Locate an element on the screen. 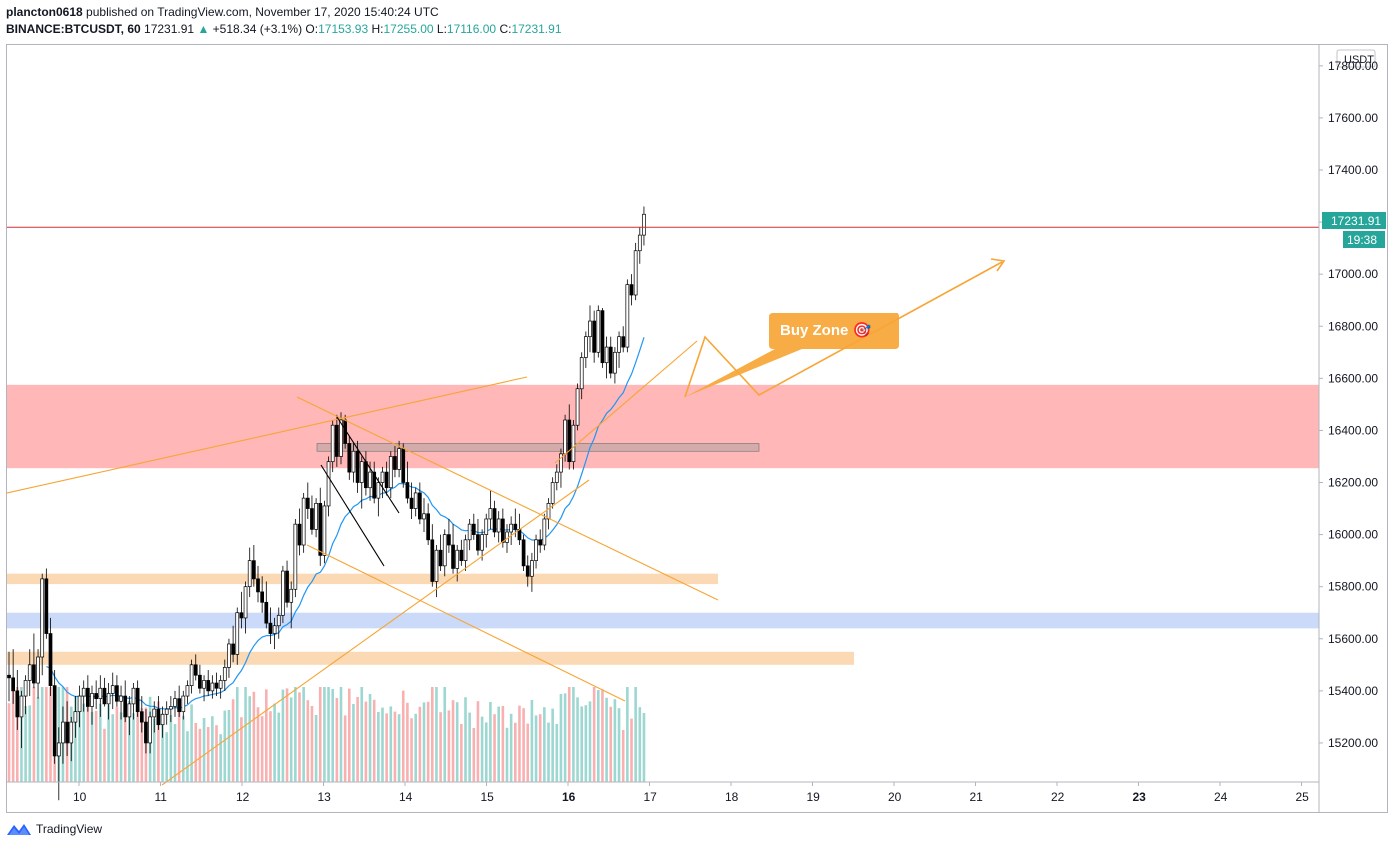  price-tick-label: 16800.00 is located at coordinates (1353, 326).